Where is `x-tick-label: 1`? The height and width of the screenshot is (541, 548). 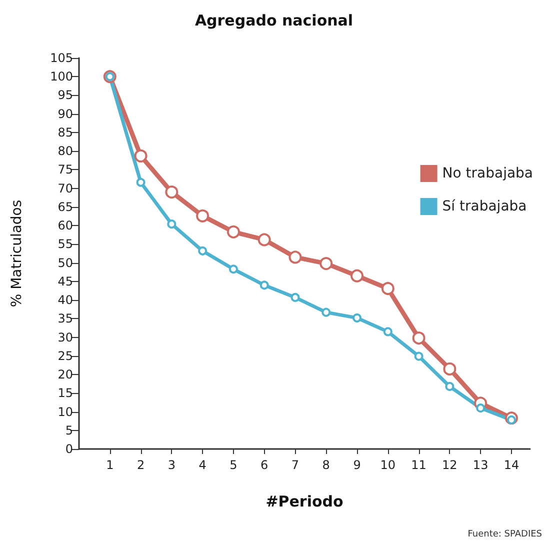
x-tick-label: 1 is located at coordinates (110, 465).